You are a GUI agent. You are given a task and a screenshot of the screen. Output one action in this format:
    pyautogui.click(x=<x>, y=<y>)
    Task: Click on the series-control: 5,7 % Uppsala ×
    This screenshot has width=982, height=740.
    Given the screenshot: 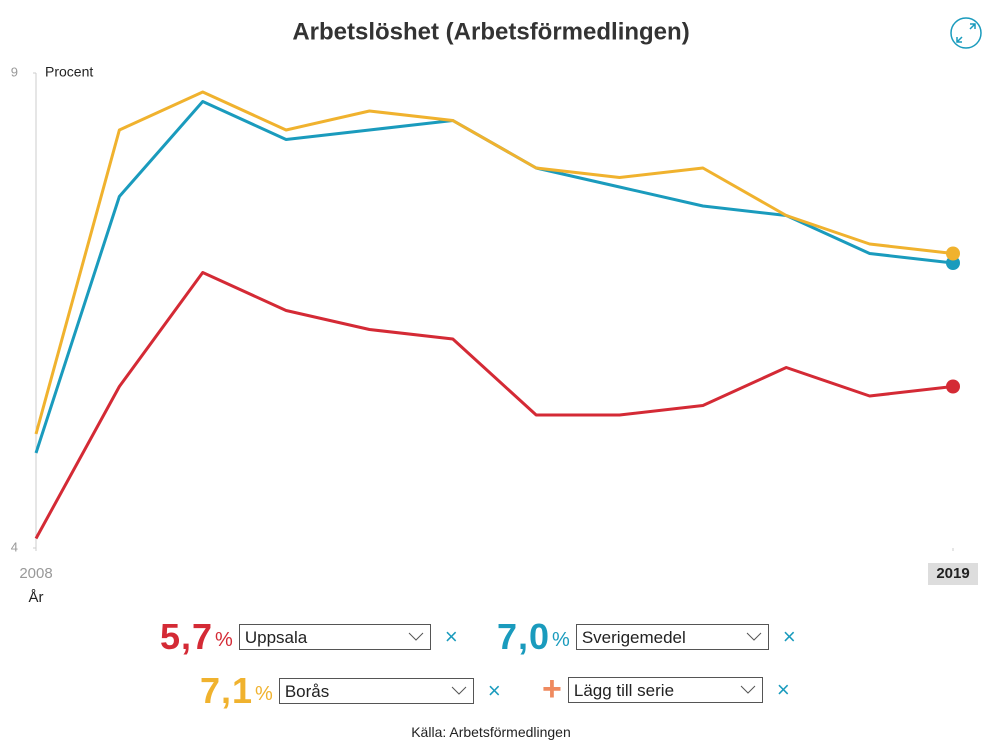 What is the action you would take?
    pyautogui.click(x=309, y=637)
    